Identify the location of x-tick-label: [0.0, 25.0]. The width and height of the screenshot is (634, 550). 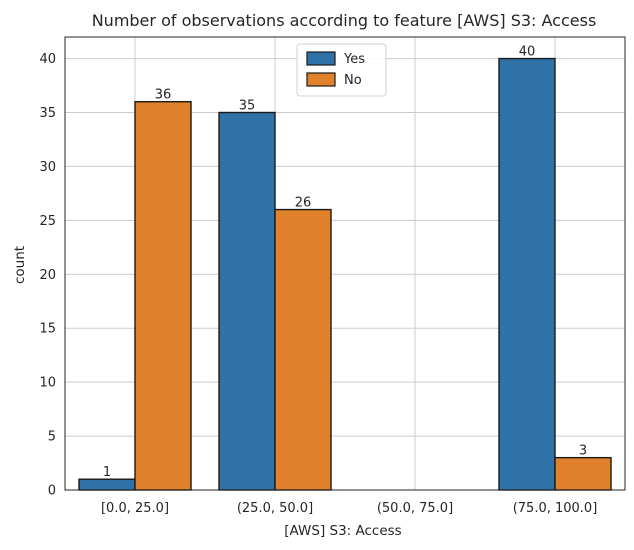
(135, 508).